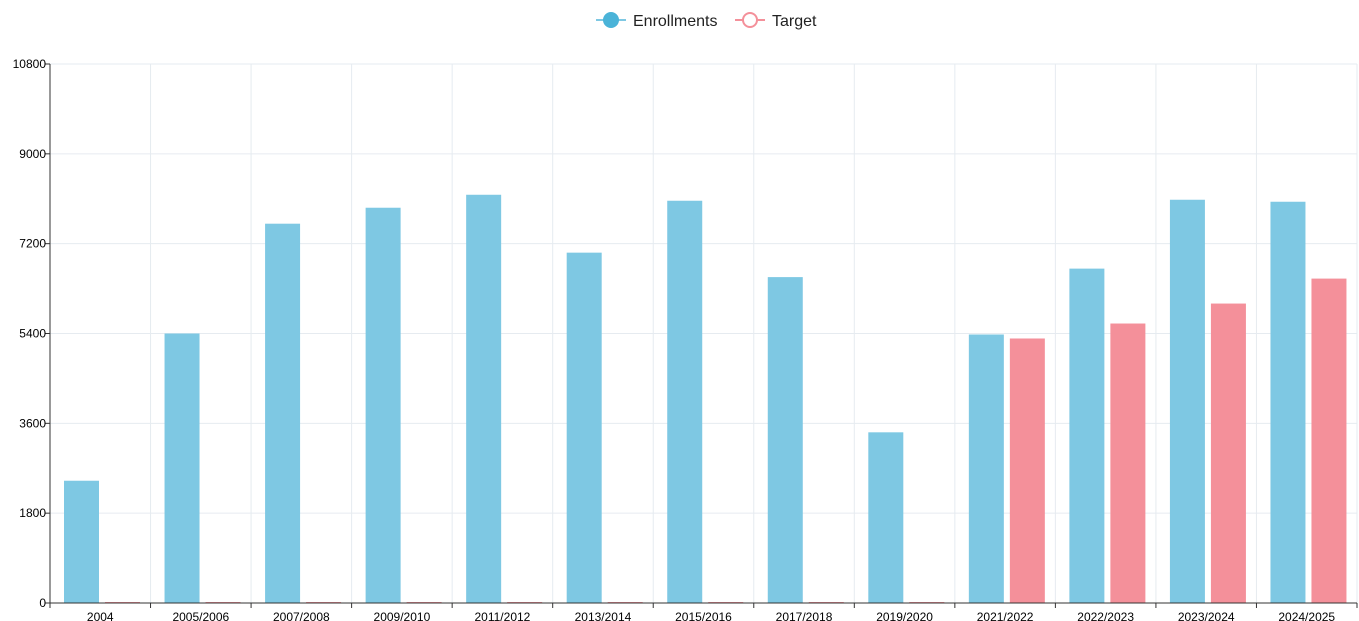 Image resolution: width=1359 pixels, height=621 pixels. I want to click on x-tick-label: 2009/2010, so click(402, 615).